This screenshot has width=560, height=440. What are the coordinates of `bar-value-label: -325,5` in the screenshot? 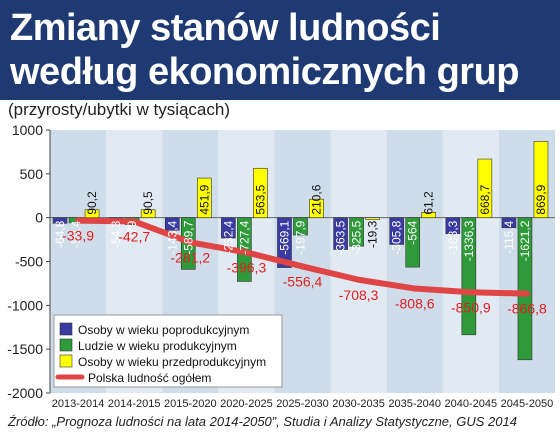 It's located at (357, 237).